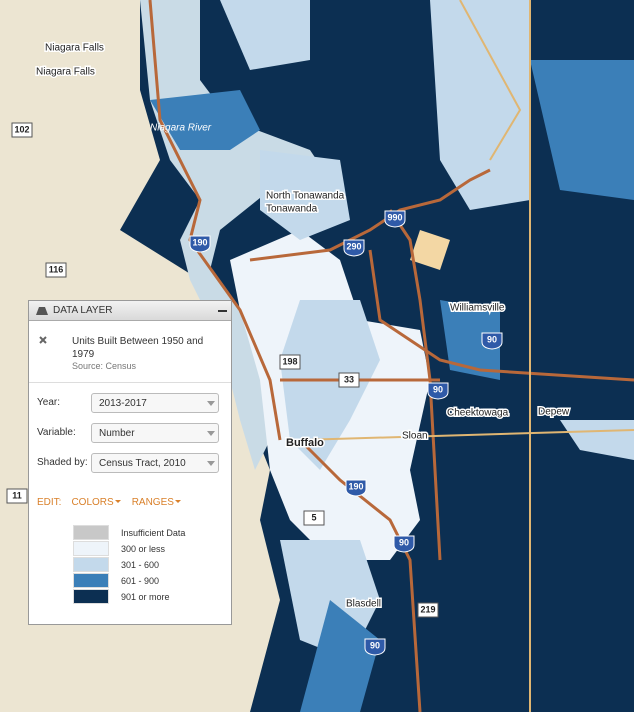 Image resolution: width=634 pixels, height=712 pixels. I want to click on place-label: Blasdell, so click(363, 604).